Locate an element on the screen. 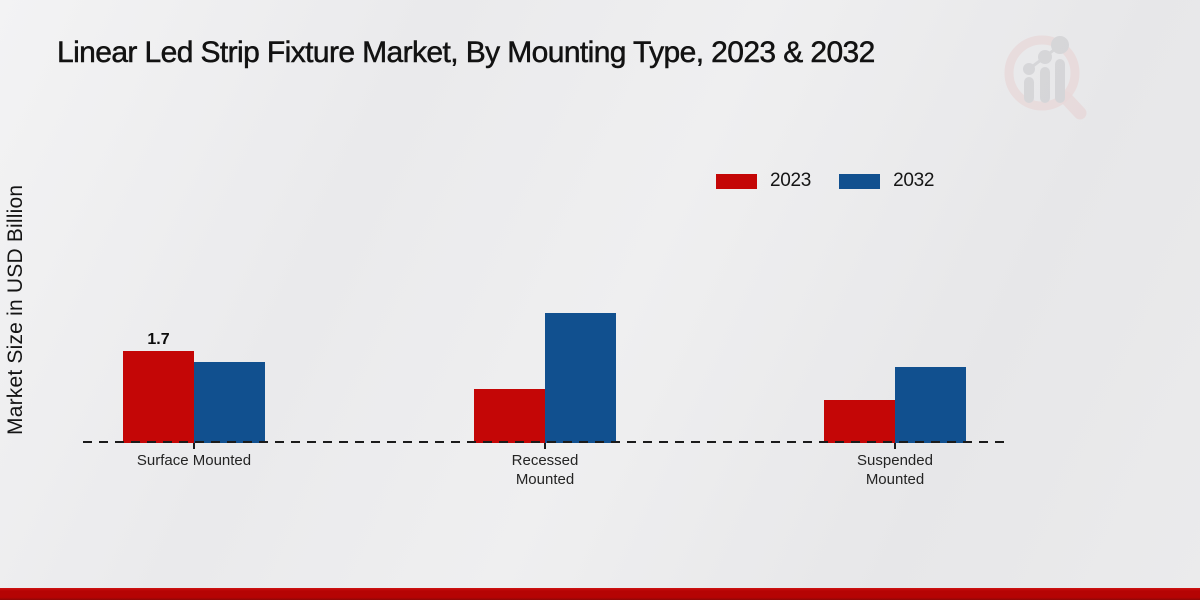 Image resolution: width=1200 pixels, height=600 pixels. x-axis-tick-suspended-mounted is located at coordinates (895, 446).